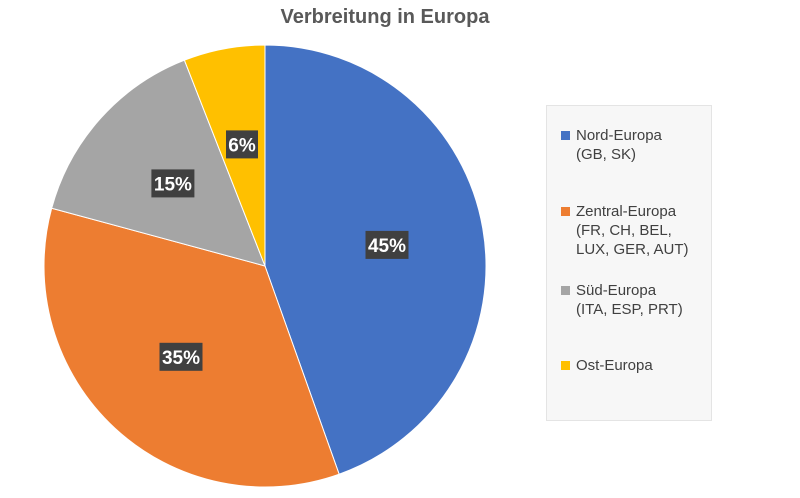 The width and height of the screenshot is (800, 498). What do you see at coordinates (626, 211) in the screenshot?
I see `legend-label-line: Zentral-Europa` at bounding box center [626, 211].